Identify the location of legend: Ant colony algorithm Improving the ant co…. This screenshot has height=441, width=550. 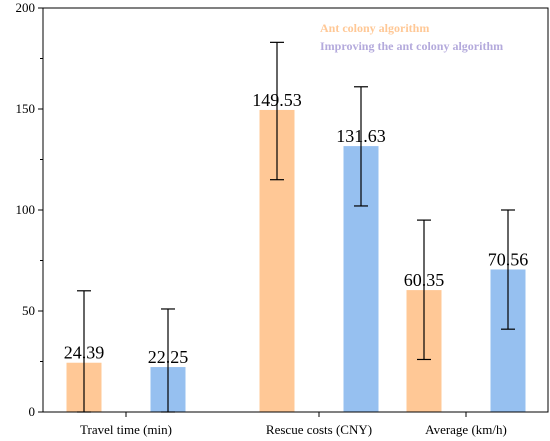
(411, 37).